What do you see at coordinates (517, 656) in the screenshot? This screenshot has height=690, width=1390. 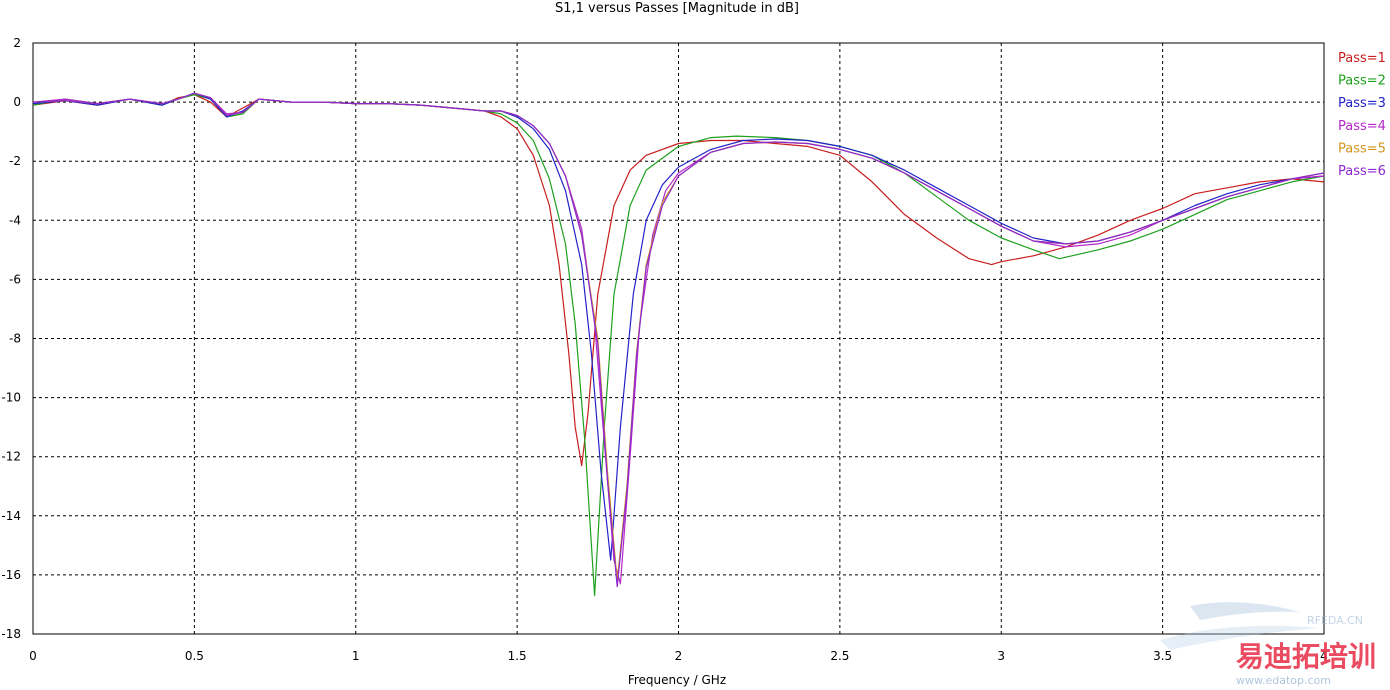 I see `x-tick-label: 1.5` at bounding box center [517, 656].